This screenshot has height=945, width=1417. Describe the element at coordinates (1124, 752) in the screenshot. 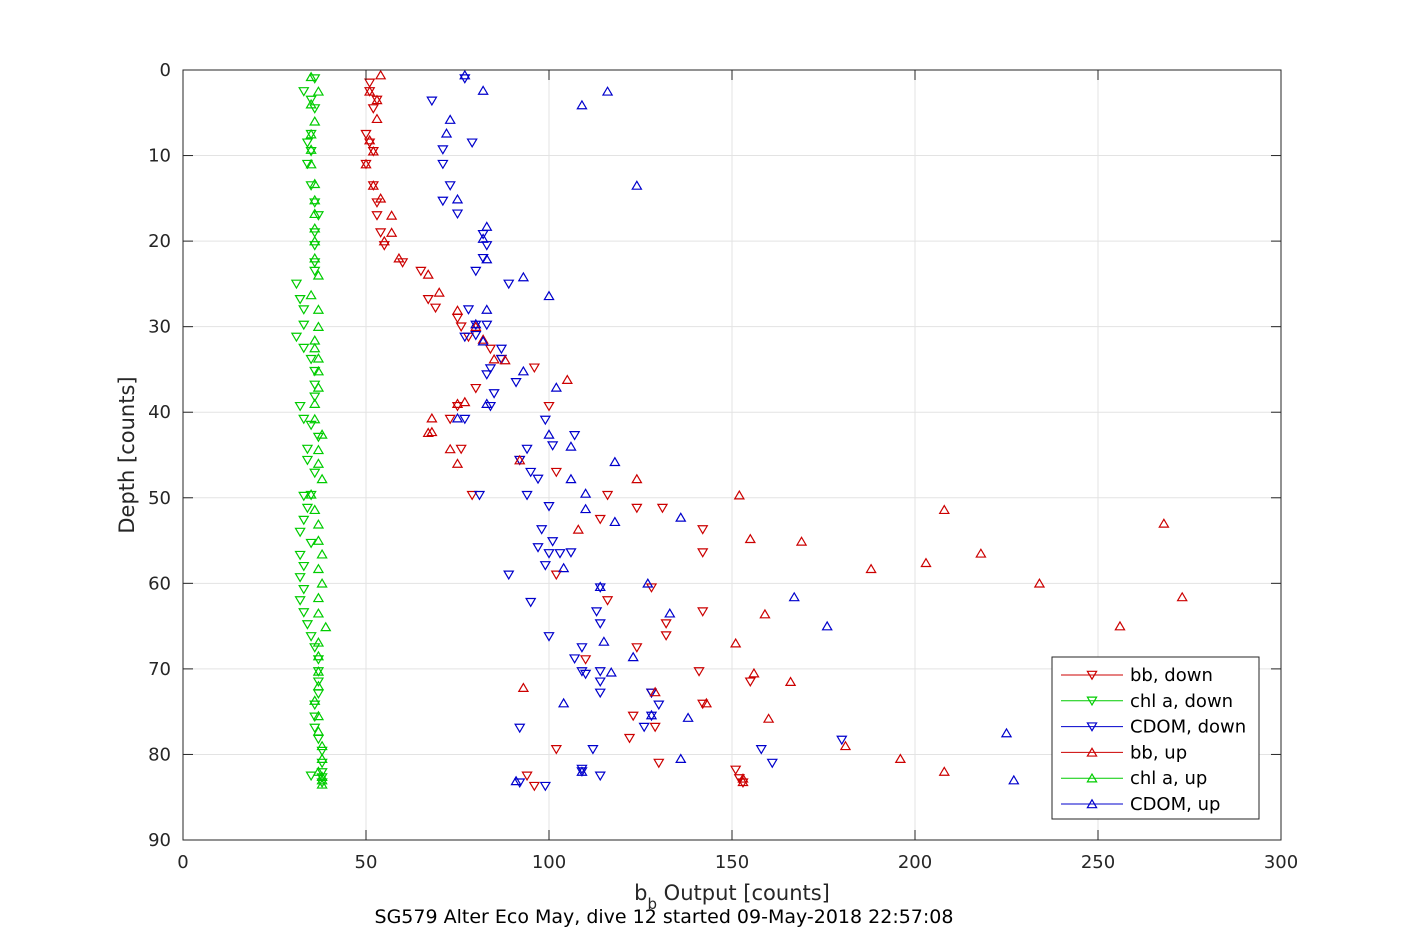

I see `legend-item: bb, up` at that location.